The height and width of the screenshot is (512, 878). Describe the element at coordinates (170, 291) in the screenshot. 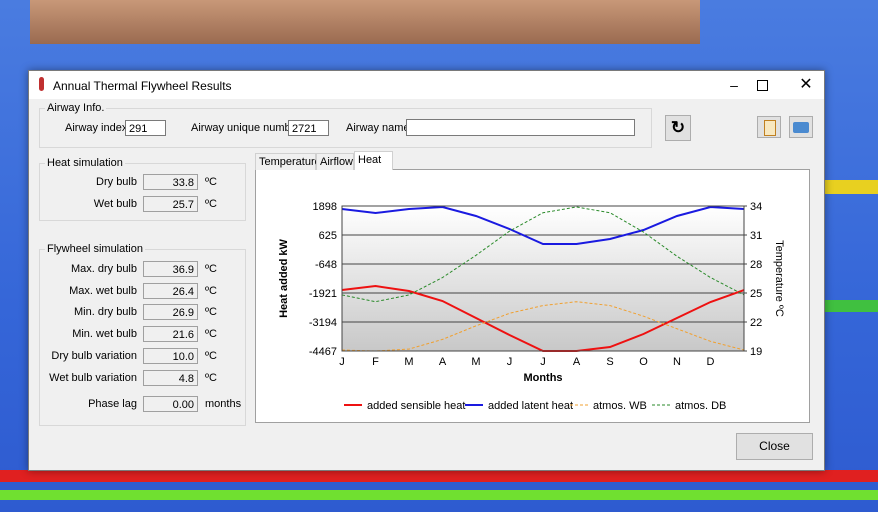

I see `readonly-field: 26.4` at that location.